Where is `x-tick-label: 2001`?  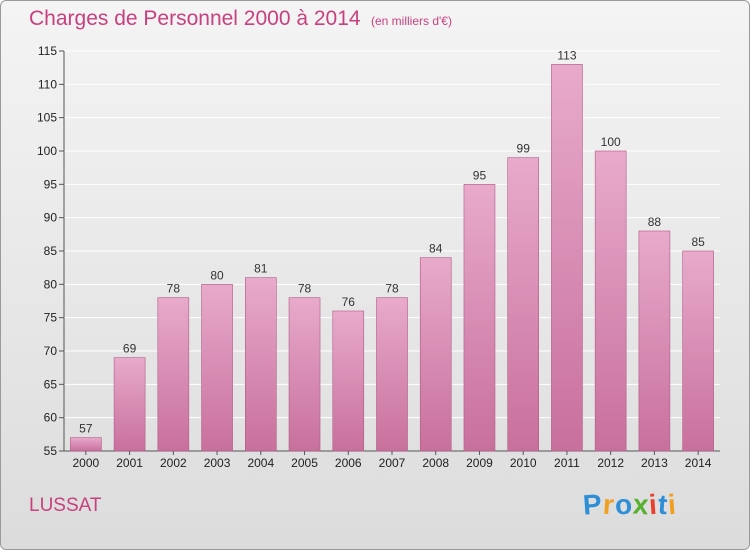 x-tick-label: 2001 is located at coordinates (129, 463).